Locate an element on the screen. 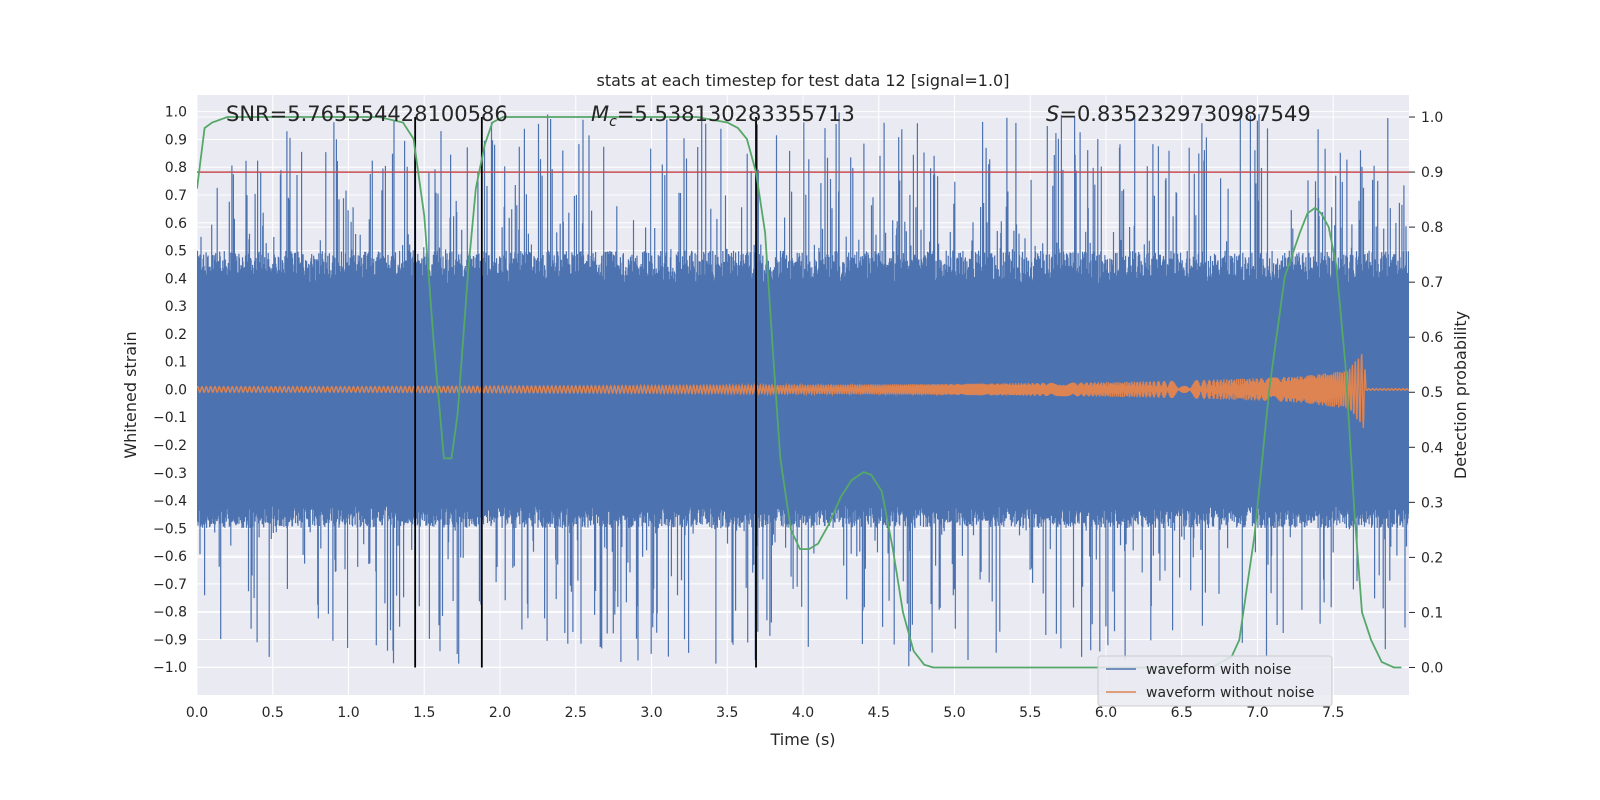 Image resolution: width=1600 pixels, height=800 pixels. x-tick-label: 6.0 is located at coordinates (1106, 713).